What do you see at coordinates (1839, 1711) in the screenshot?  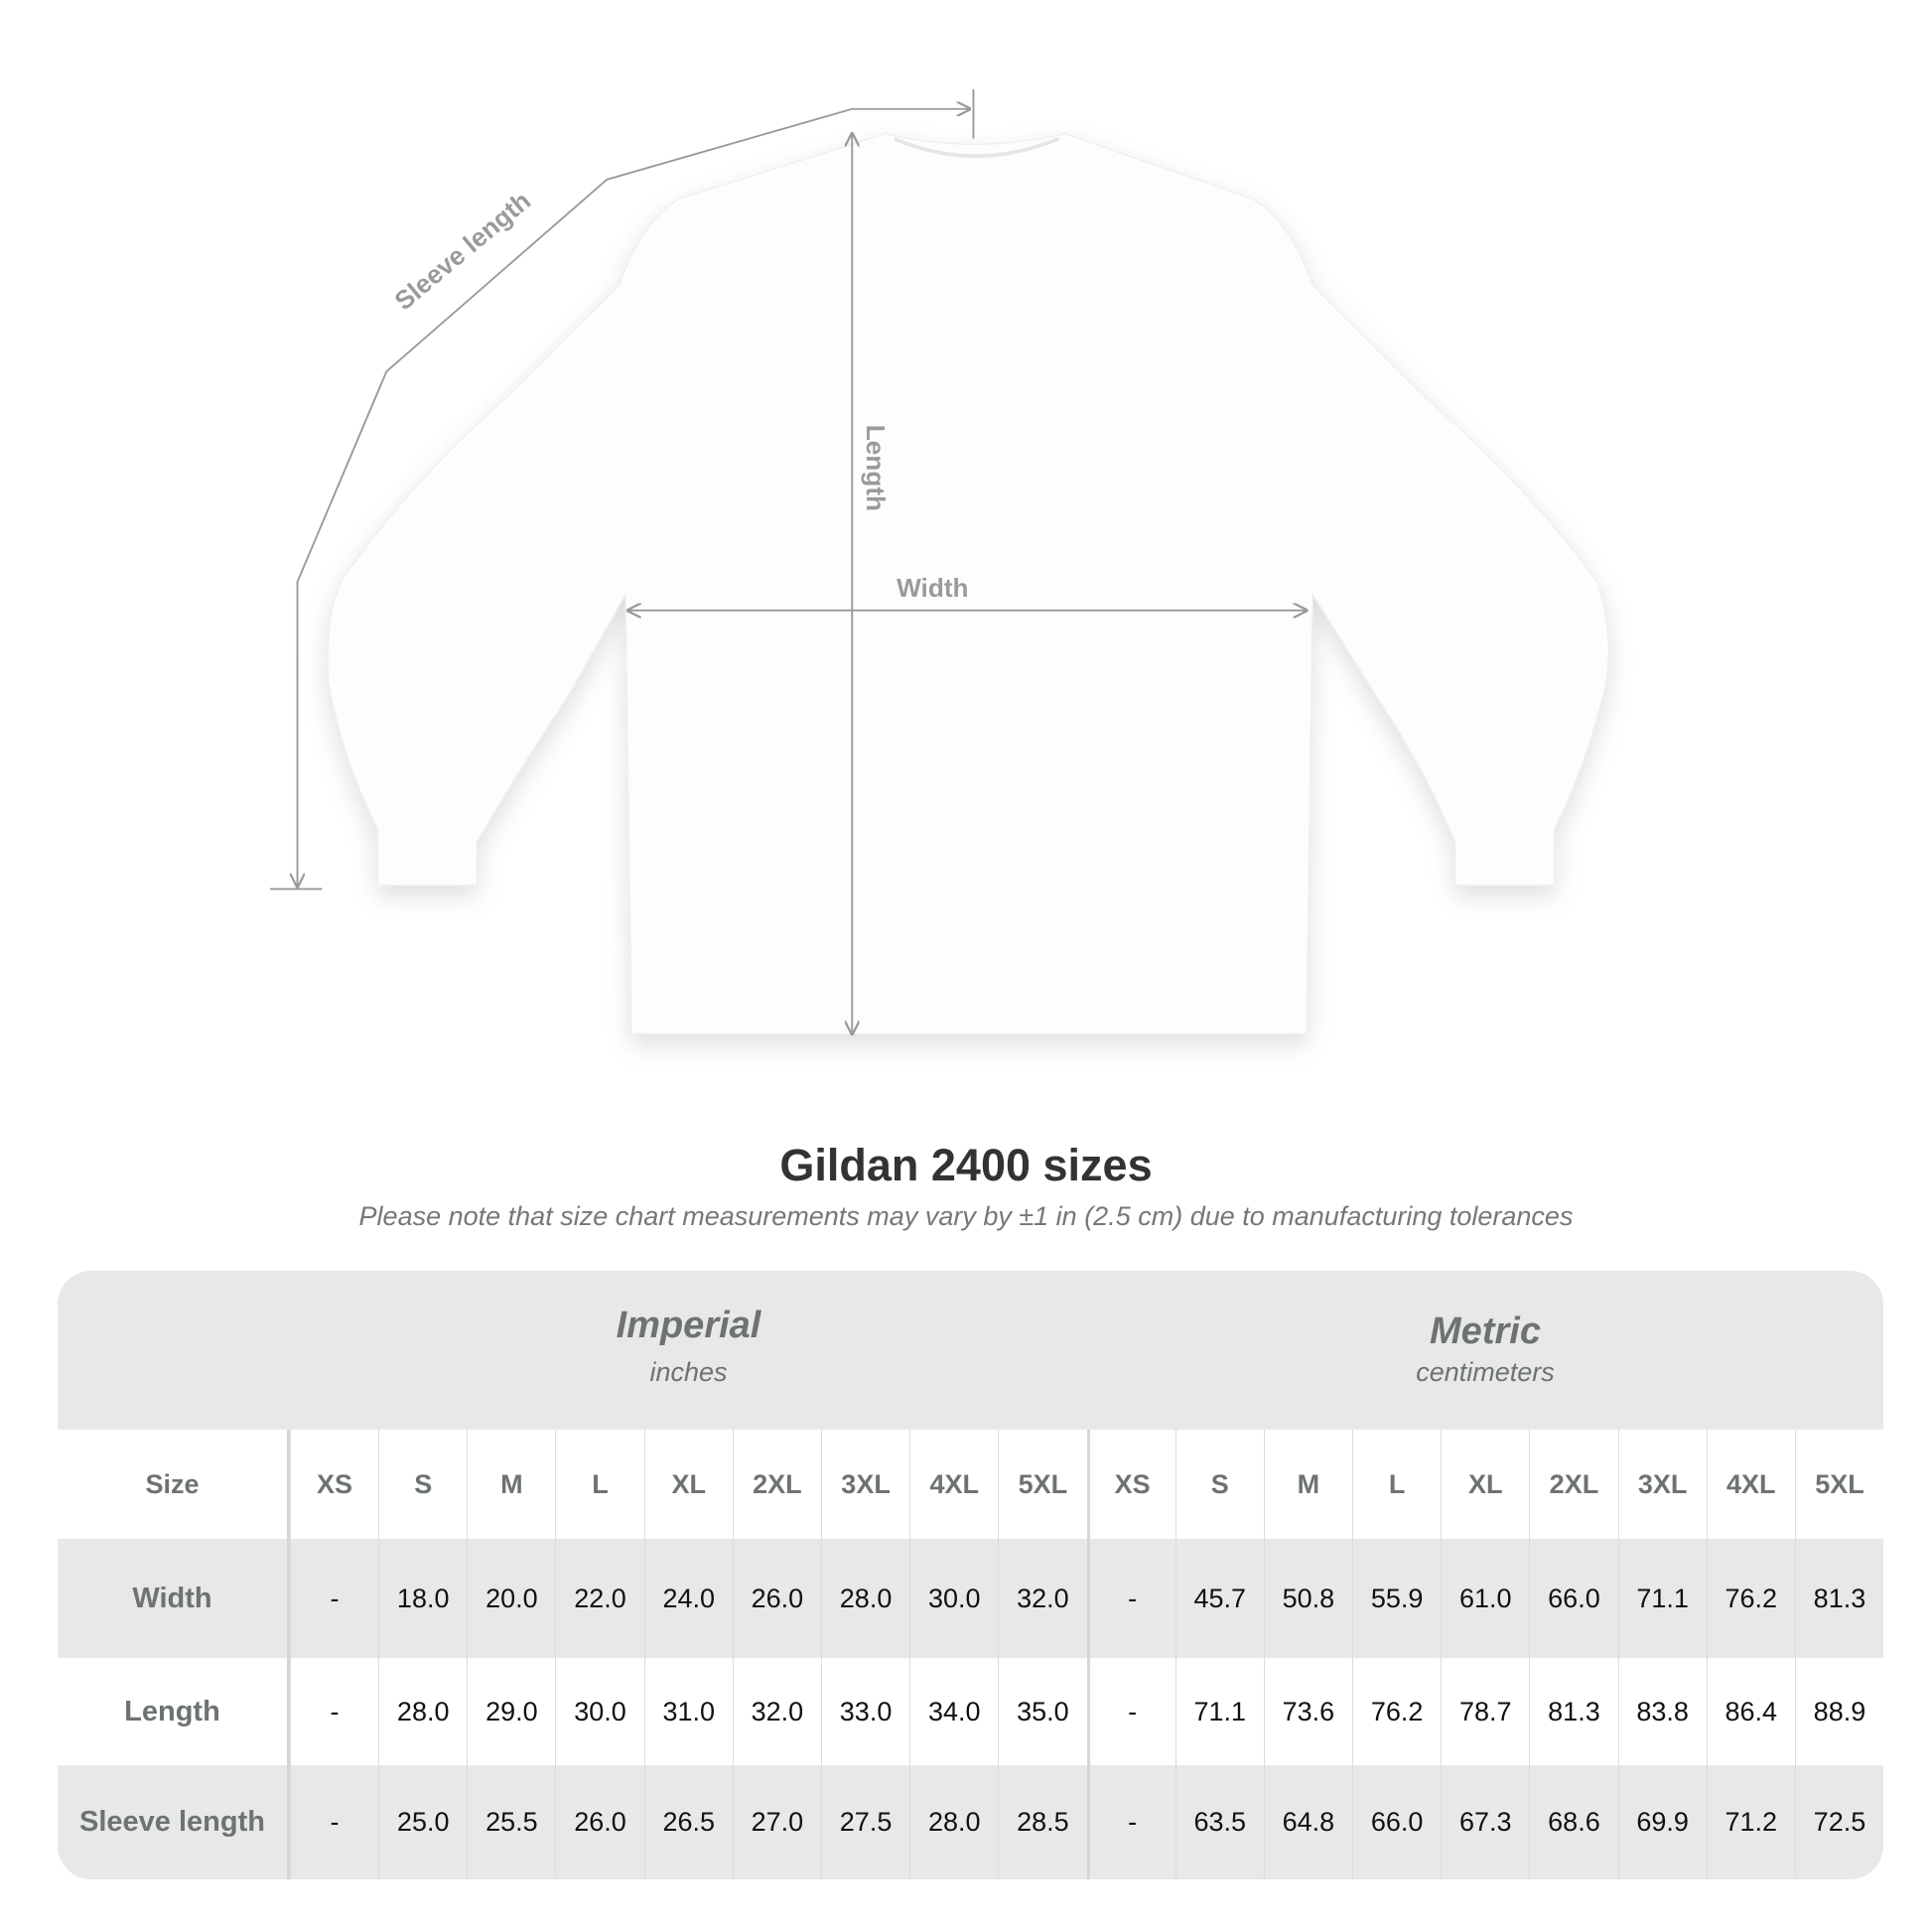 I see `metric-value-cell: 88.9` at bounding box center [1839, 1711].